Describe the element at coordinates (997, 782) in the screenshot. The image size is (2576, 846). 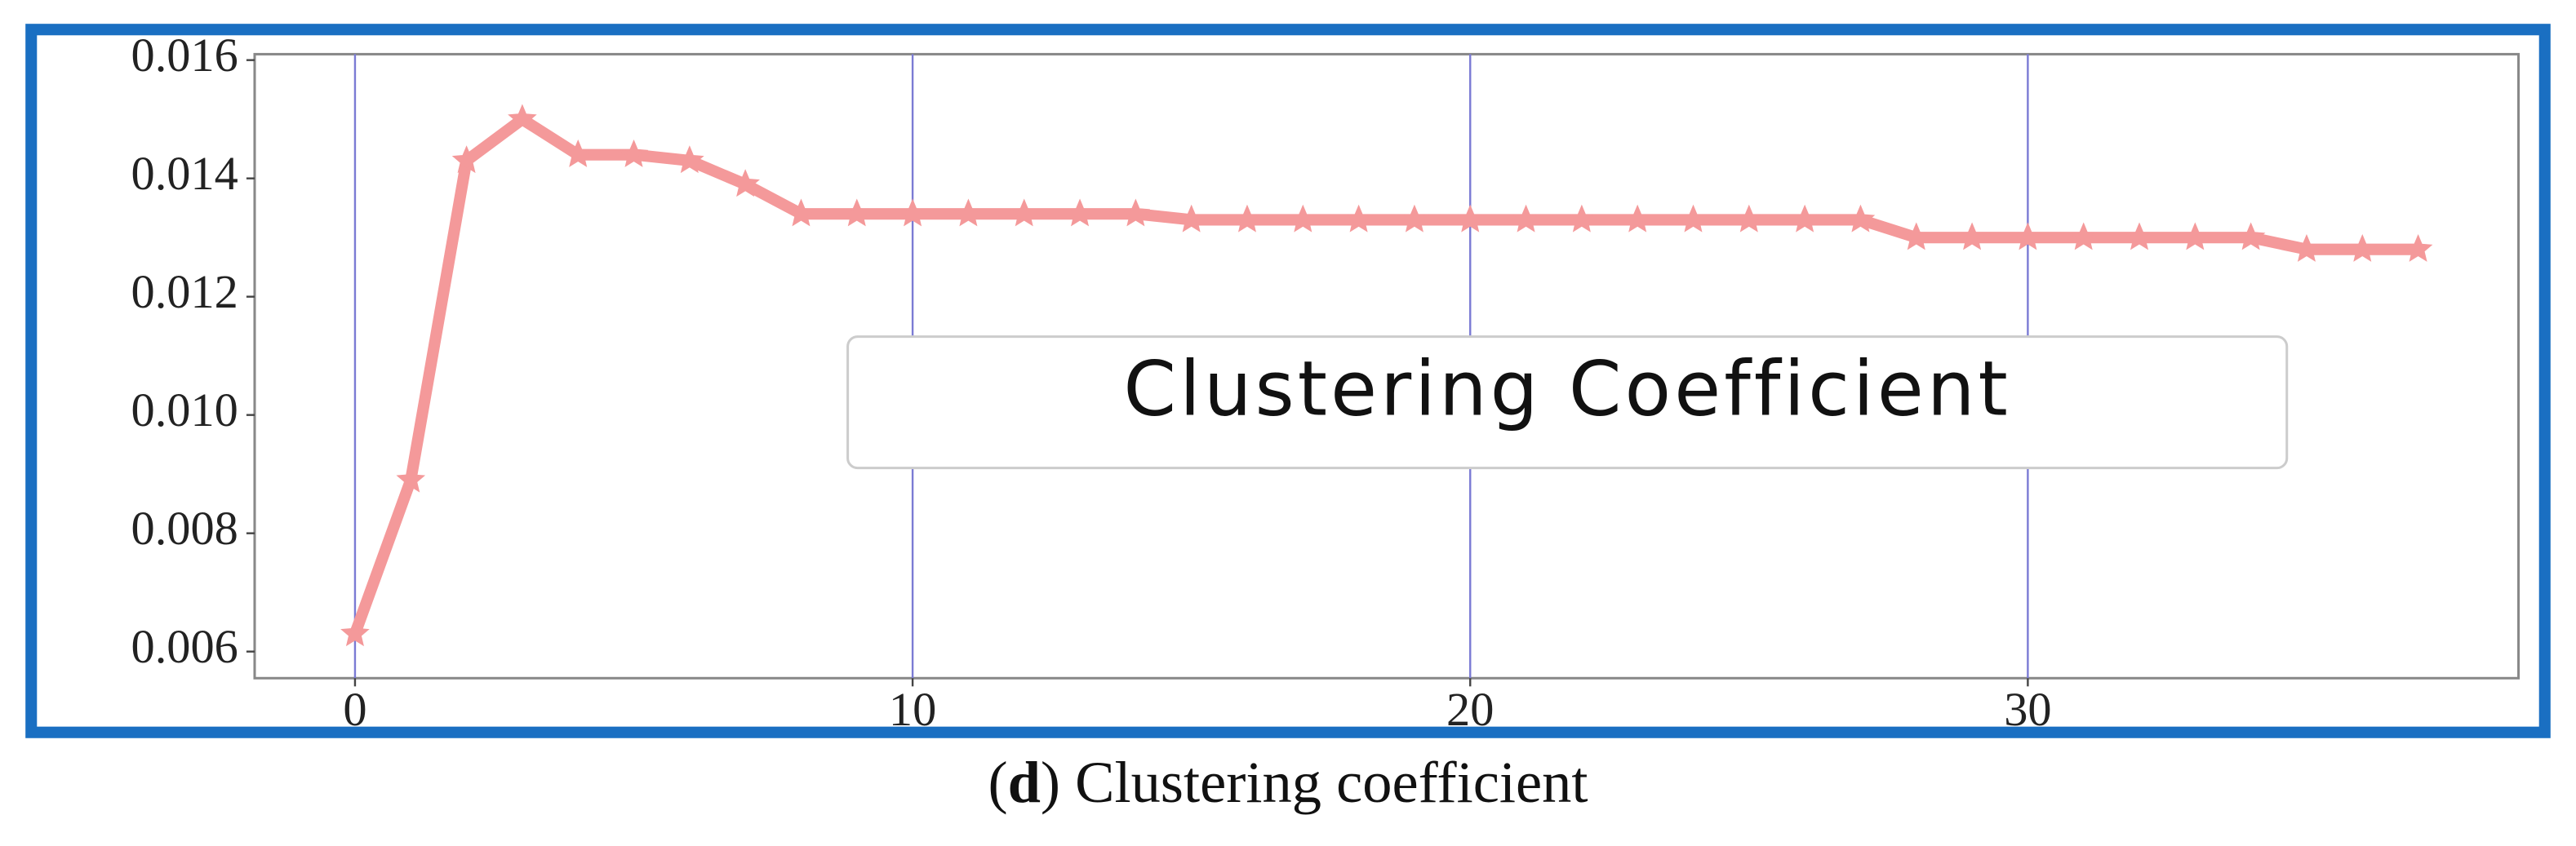
I see `caption-open: (` at that location.